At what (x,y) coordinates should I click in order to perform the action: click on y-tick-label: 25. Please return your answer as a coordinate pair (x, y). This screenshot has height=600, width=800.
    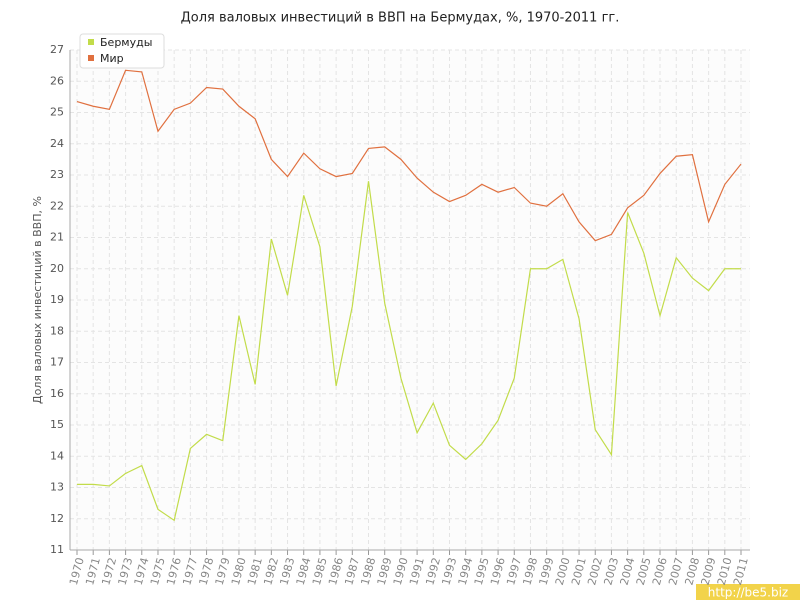
    Looking at the image, I should click on (57, 112).